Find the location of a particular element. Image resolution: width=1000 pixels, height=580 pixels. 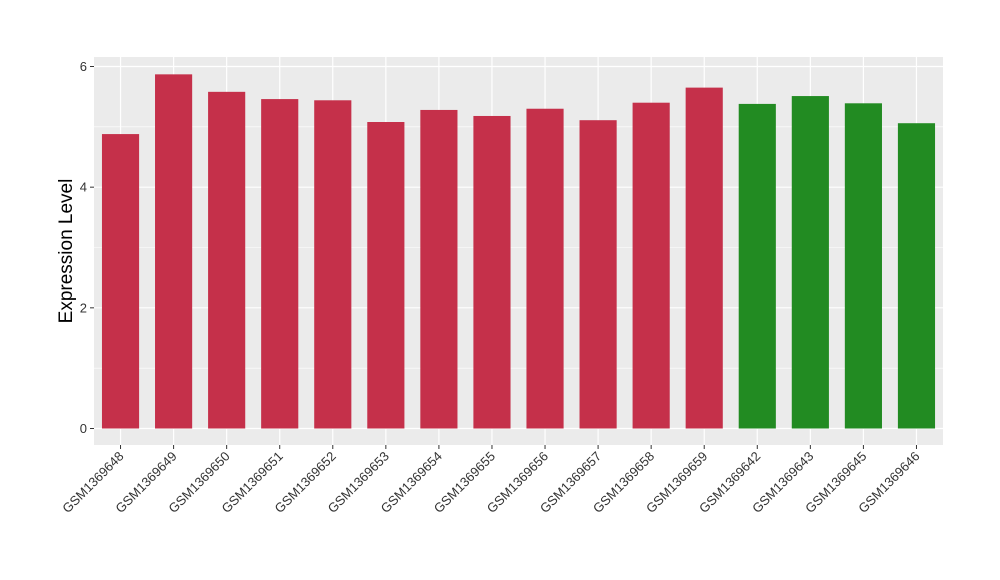

y-axis-title: Expression Level is located at coordinates (66, 251).